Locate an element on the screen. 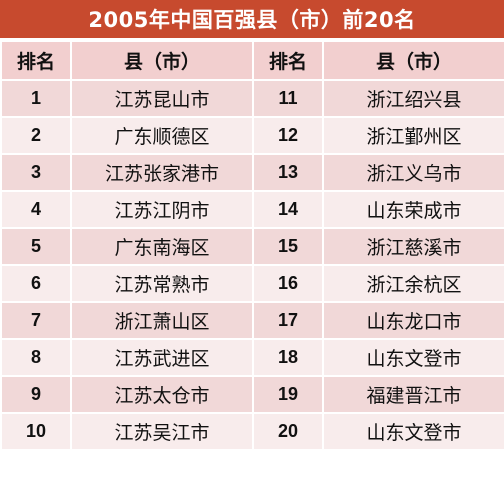 The height and width of the screenshot is (477, 504). county-cell: 浙江萧山区 is located at coordinates (162, 320).